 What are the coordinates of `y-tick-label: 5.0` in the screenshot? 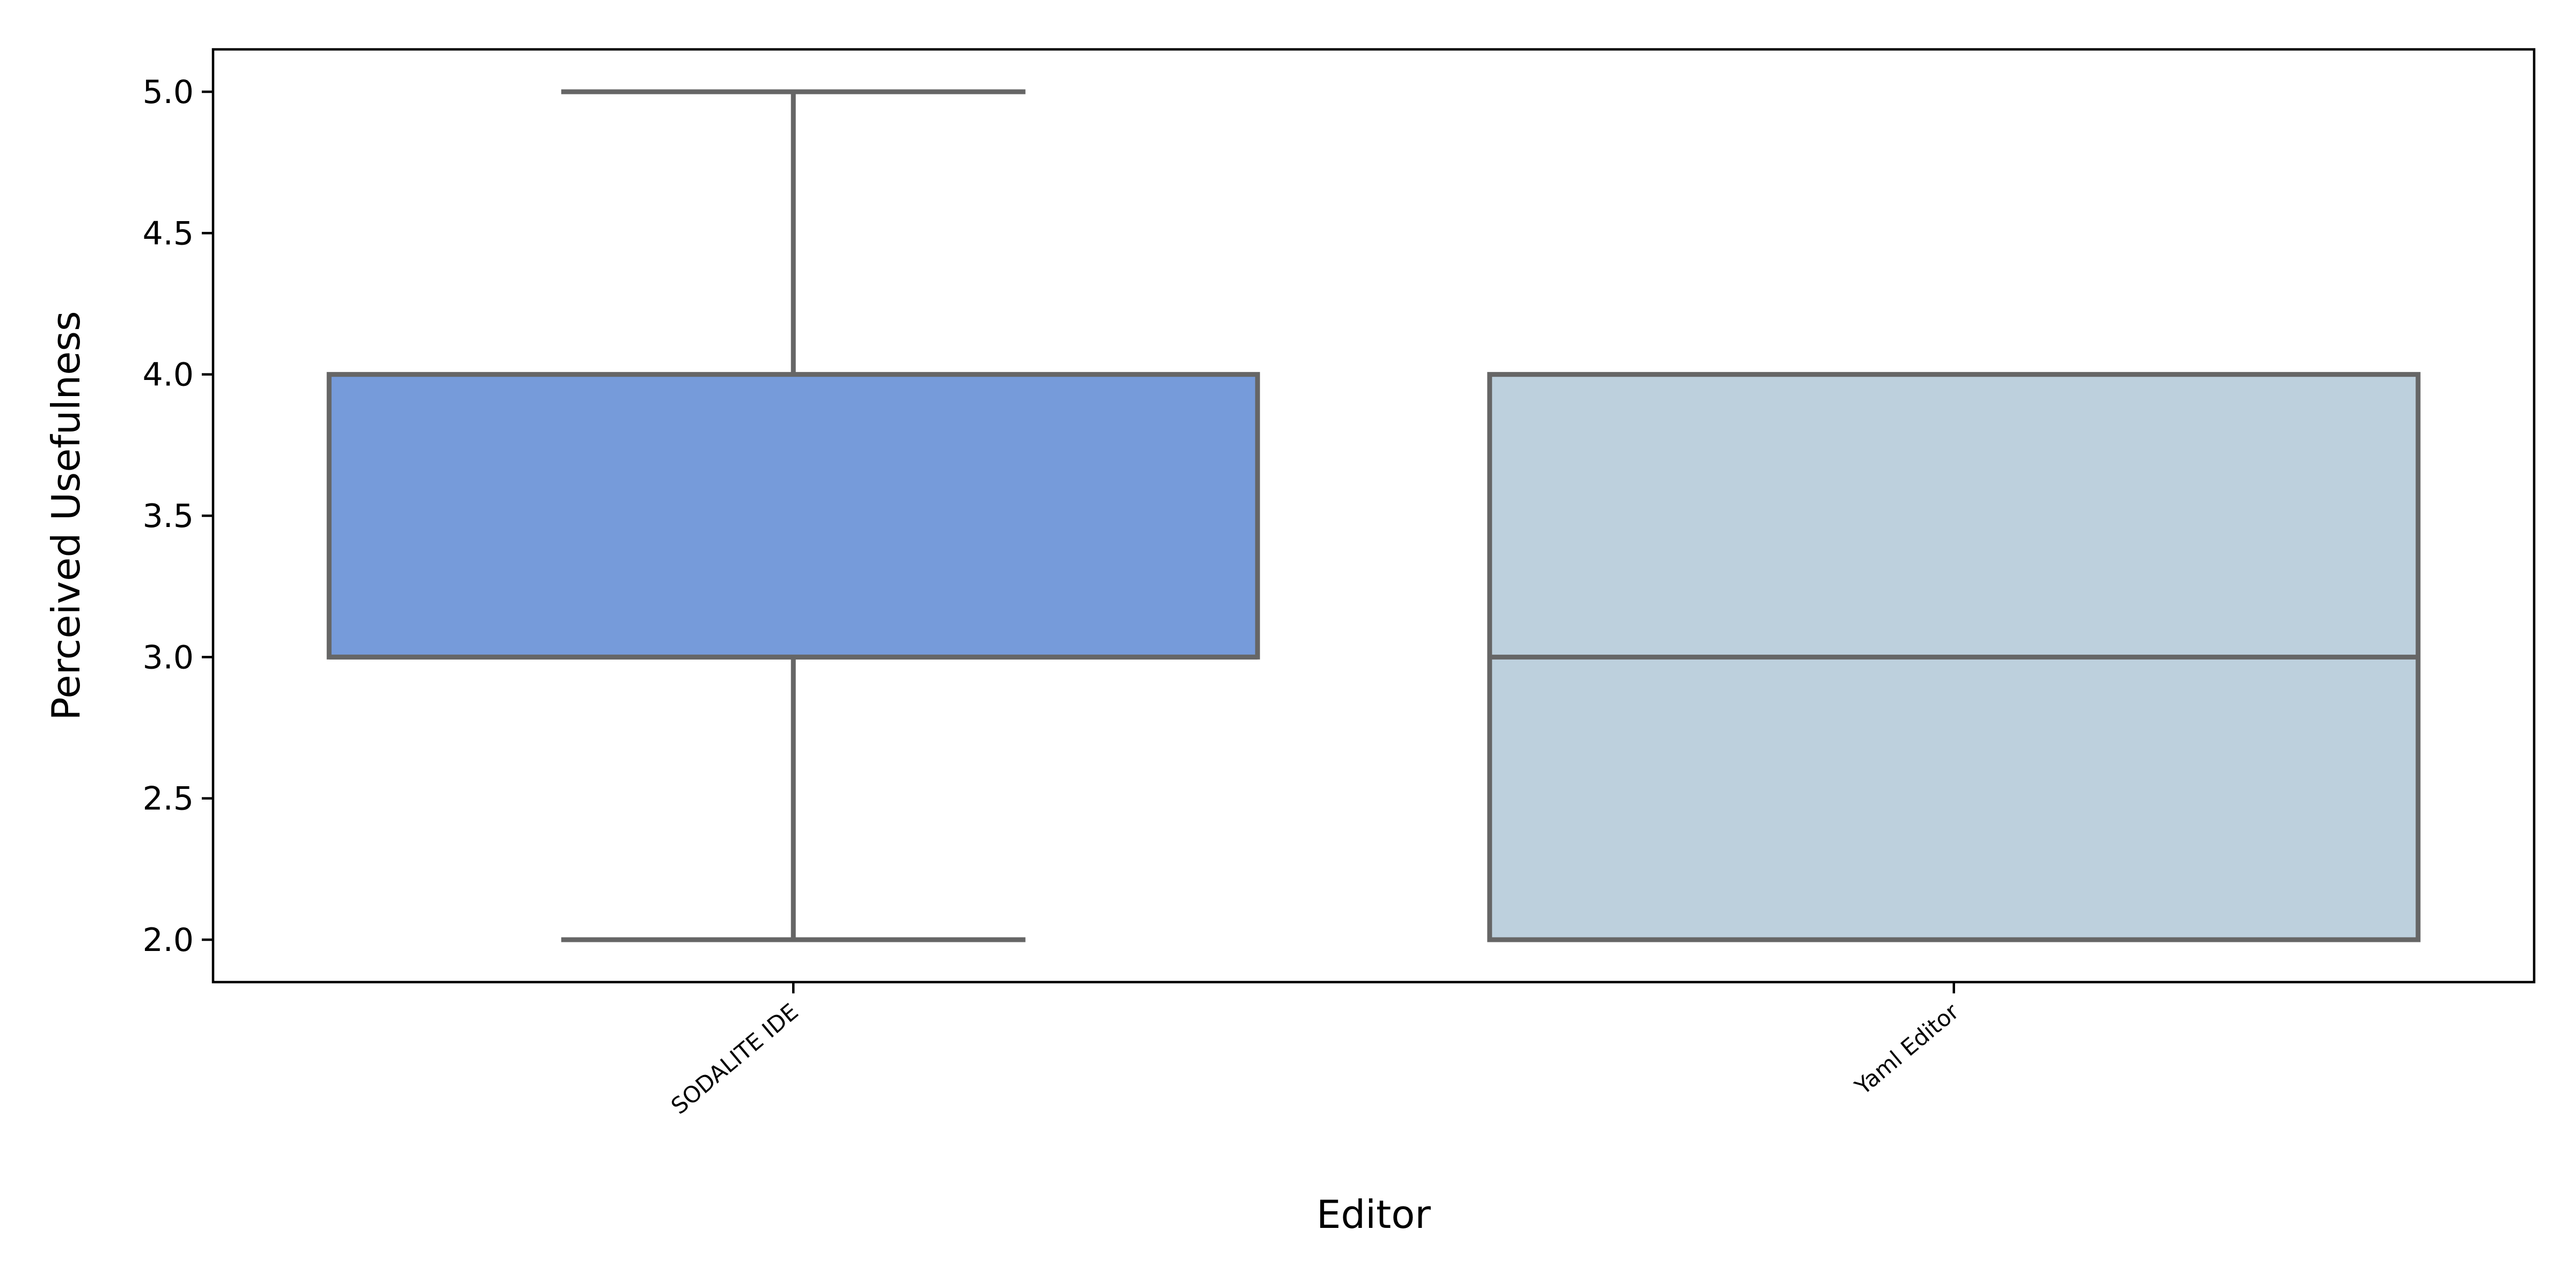 It's located at (168, 92).